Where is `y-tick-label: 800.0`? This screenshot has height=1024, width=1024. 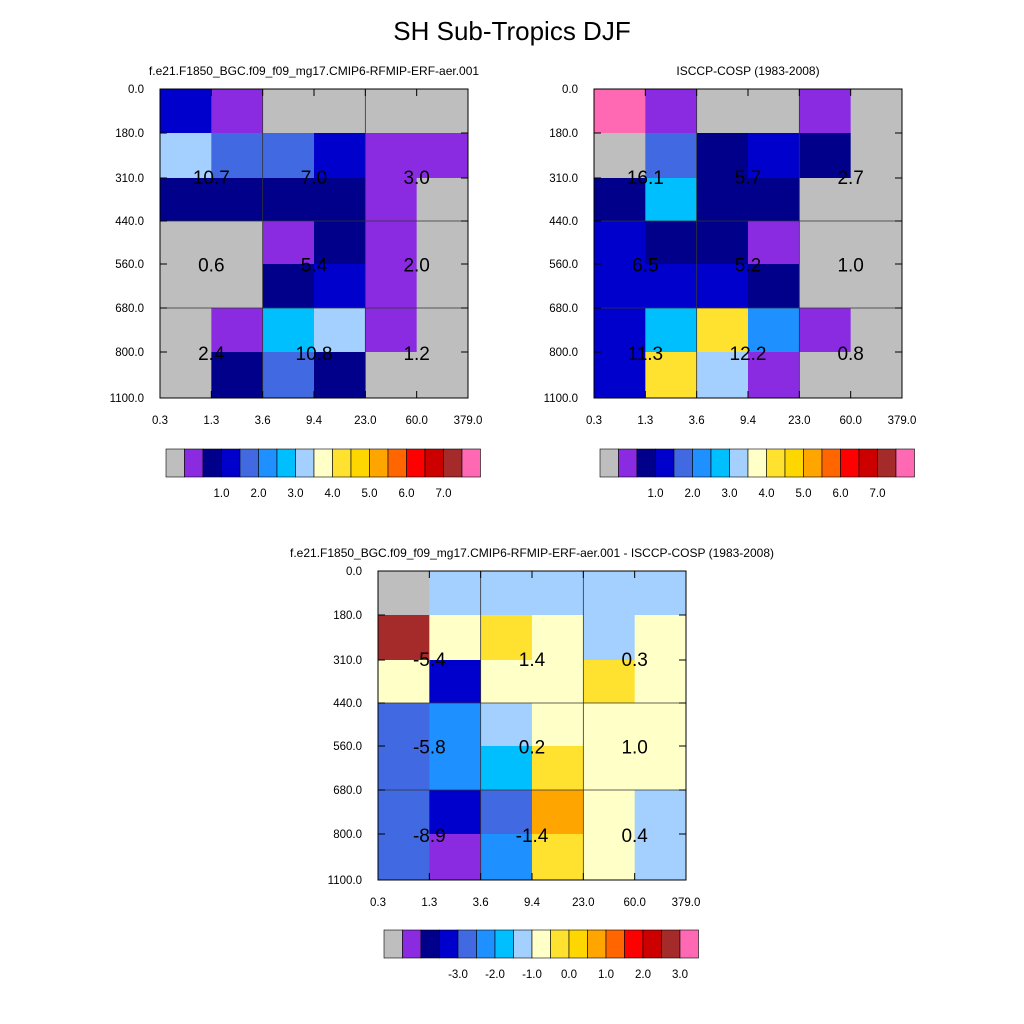 y-tick-label: 800.0 is located at coordinates (347, 835).